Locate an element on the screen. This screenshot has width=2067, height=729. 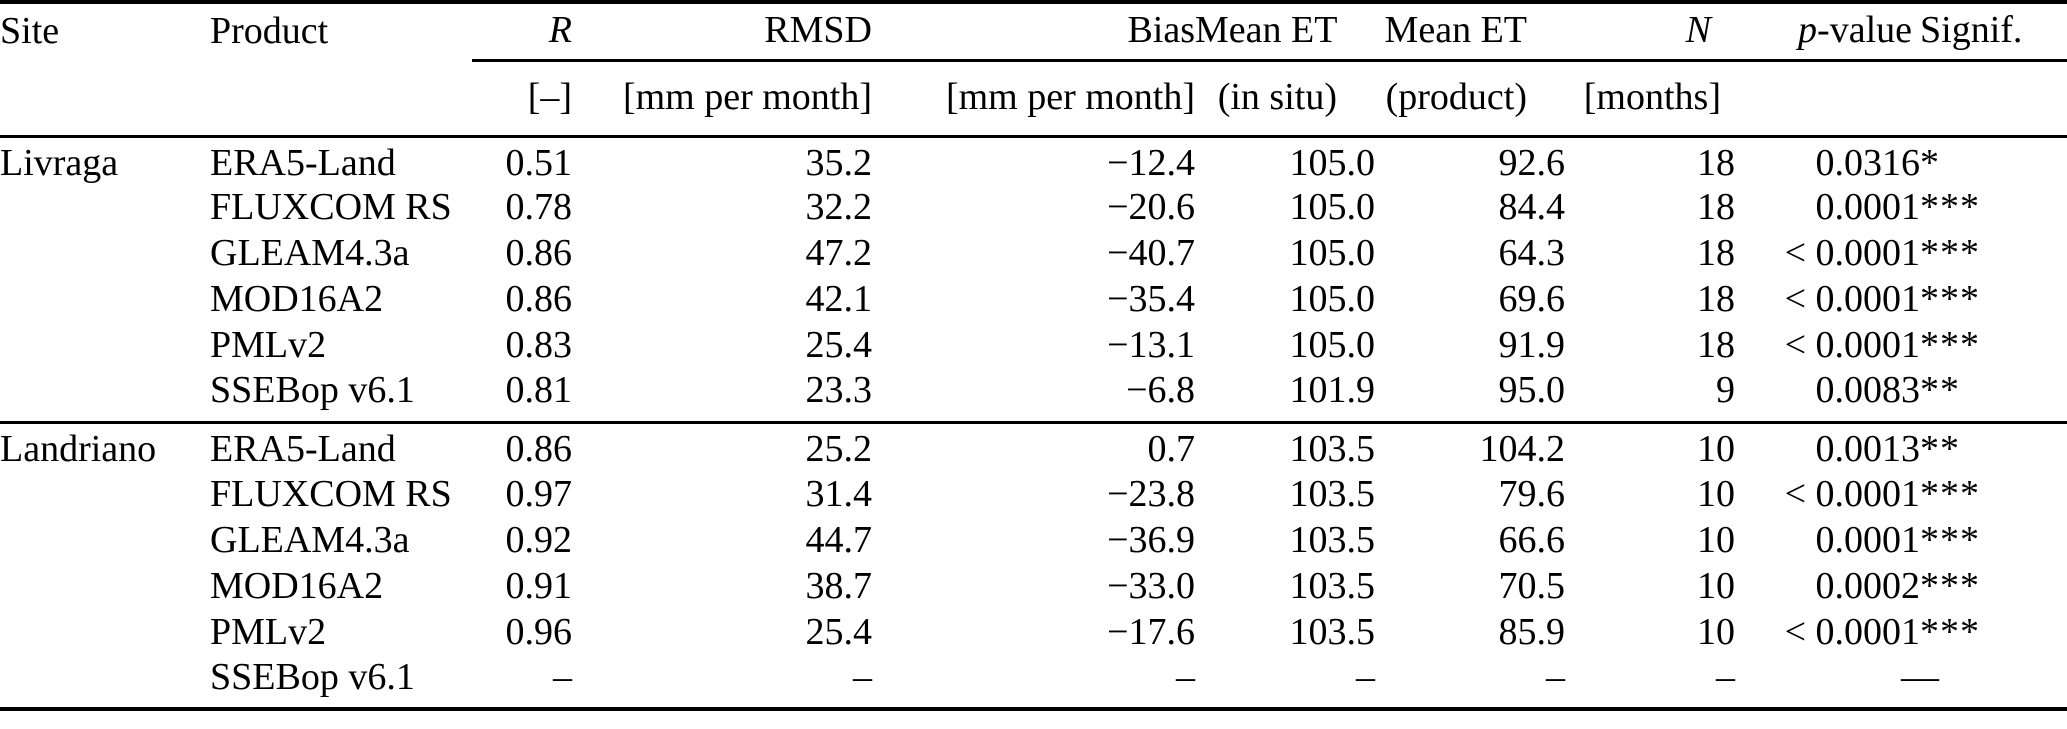
col-header-product: Product is located at coordinates (269, 31).